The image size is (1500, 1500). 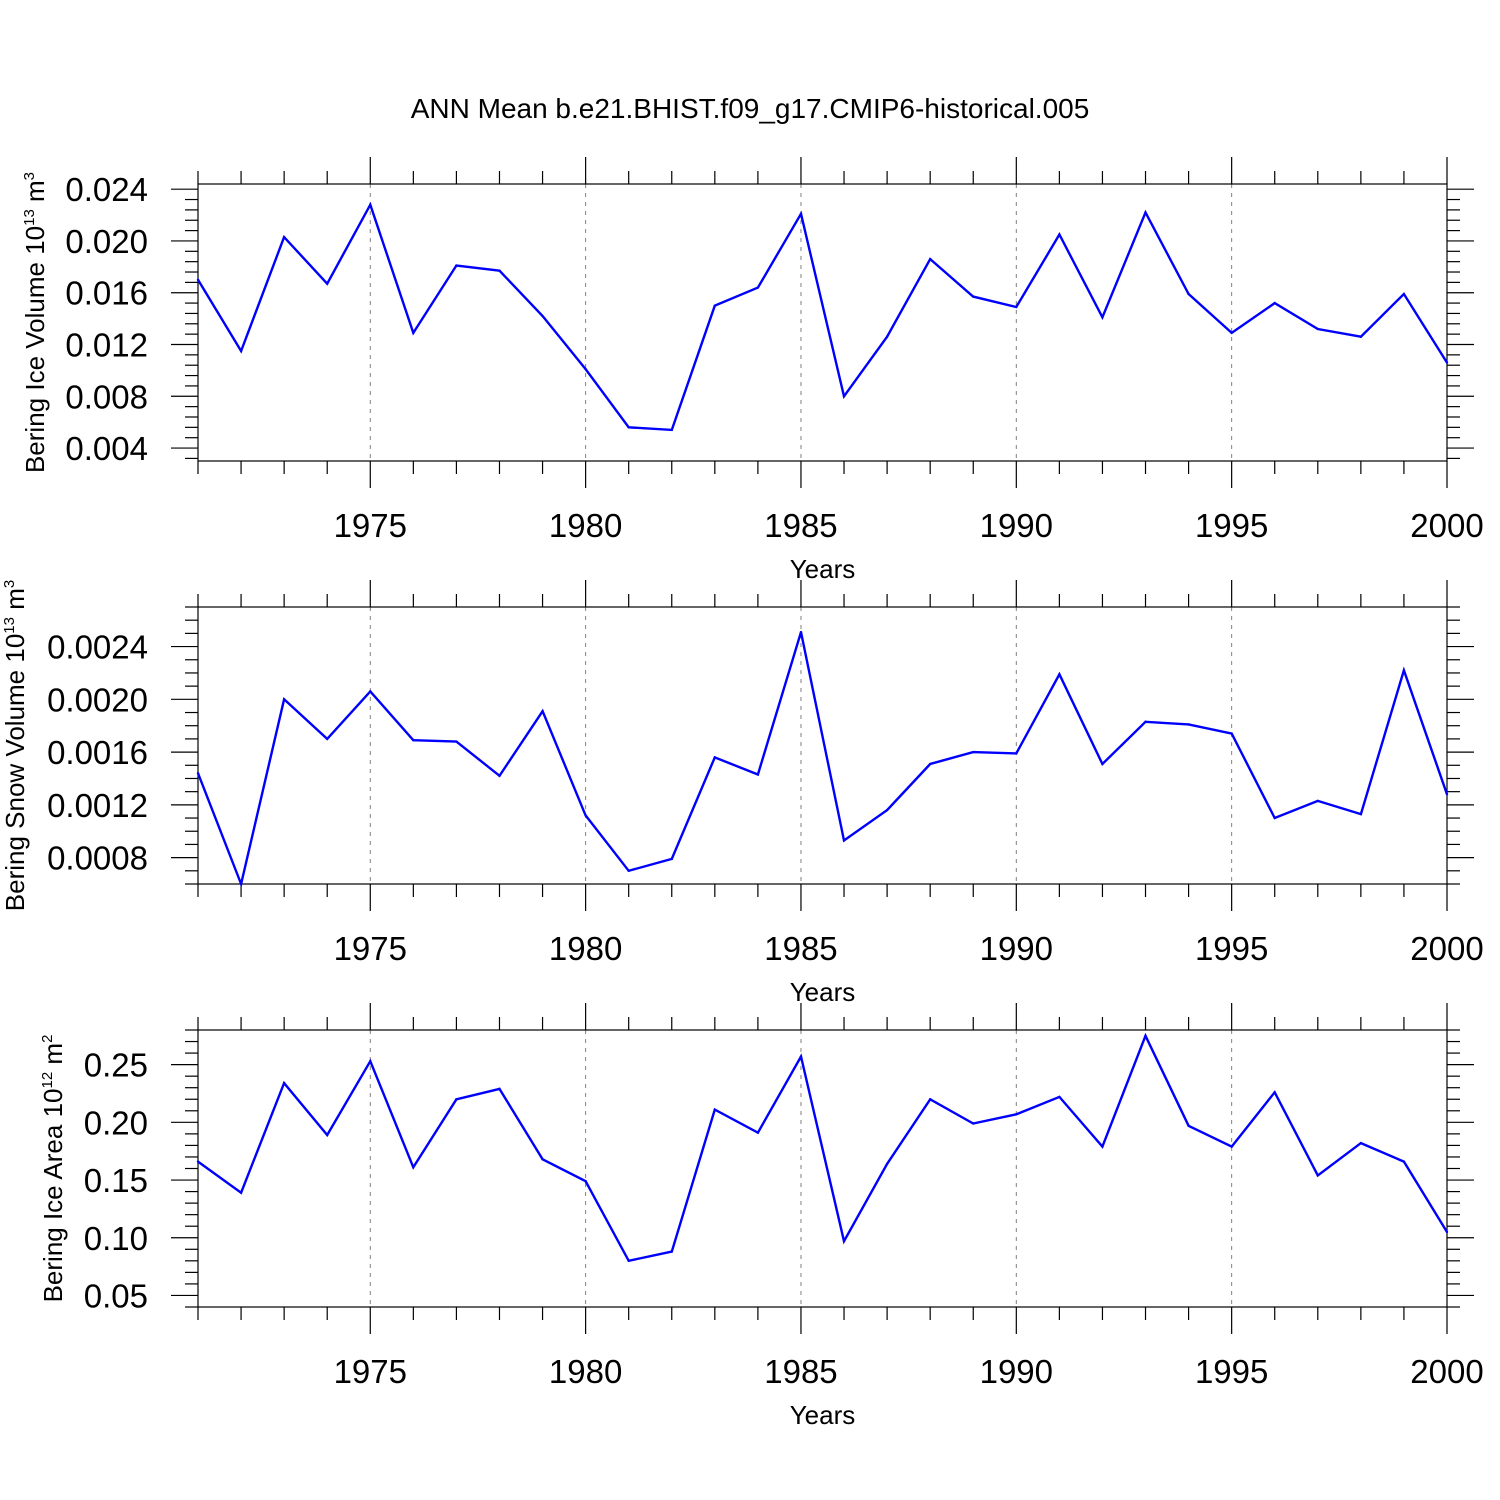 What do you see at coordinates (116, 1122) in the screenshot?
I see `y-tick-label: 0.20` at bounding box center [116, 1122].